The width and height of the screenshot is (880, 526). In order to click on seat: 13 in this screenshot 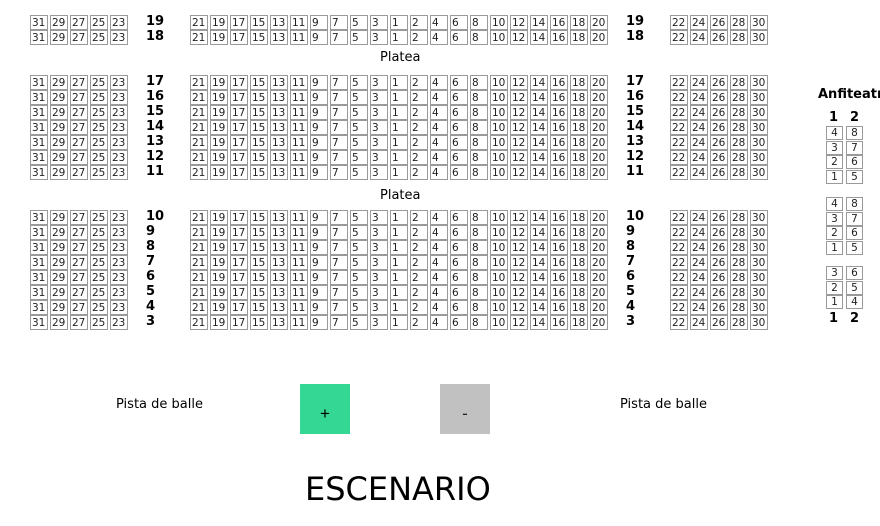, I will do `click(279, 82)`.